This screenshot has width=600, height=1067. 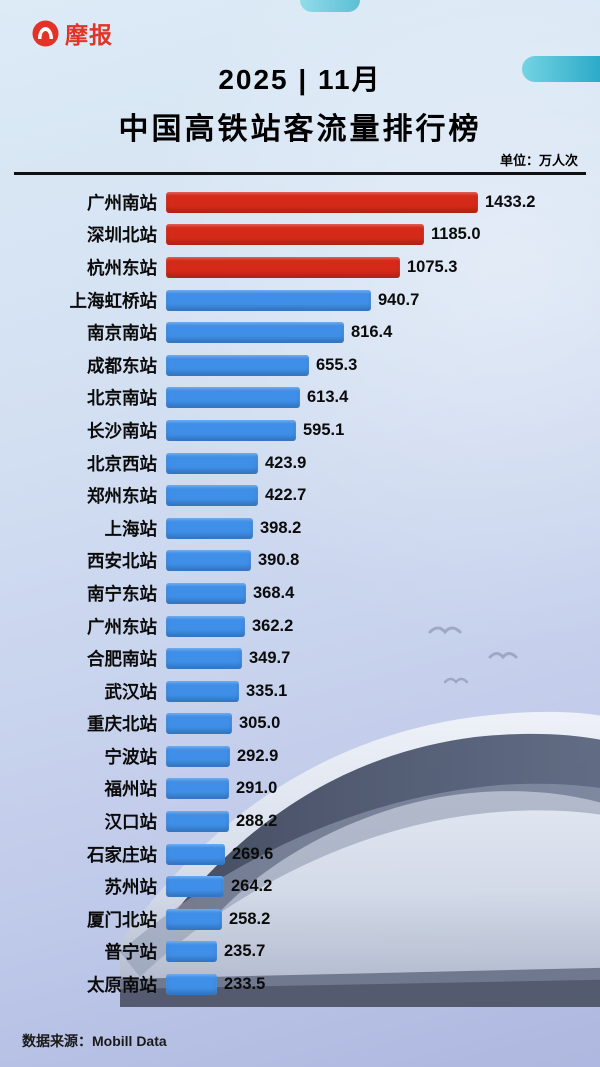 What do you see at coordinates (302, 984) in the screenshot?
I see `chart-row: 太原南站 233.5` at bounding box center [302, 984].